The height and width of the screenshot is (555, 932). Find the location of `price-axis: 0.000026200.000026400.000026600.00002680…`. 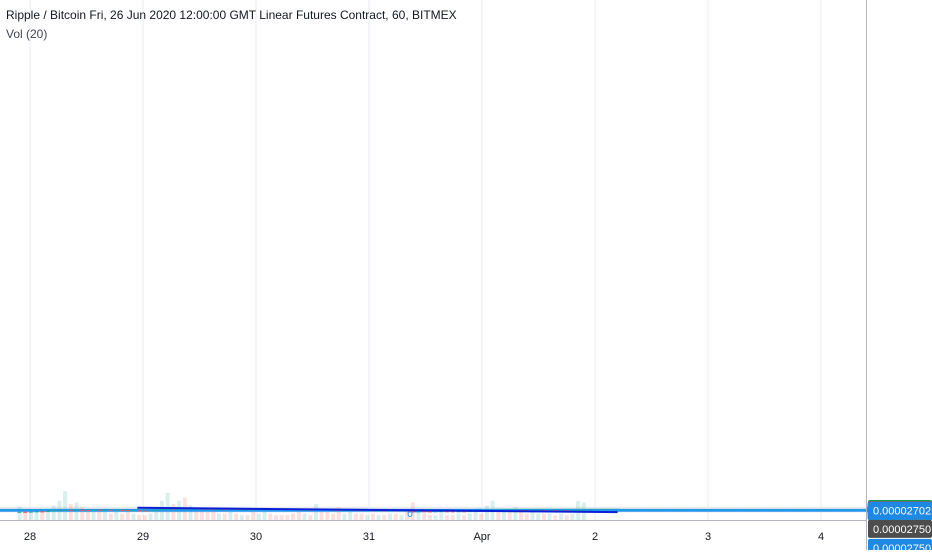

price-axis: 0.000026200.000026400.000026600.00002680… is located at coordinates (898, 275).